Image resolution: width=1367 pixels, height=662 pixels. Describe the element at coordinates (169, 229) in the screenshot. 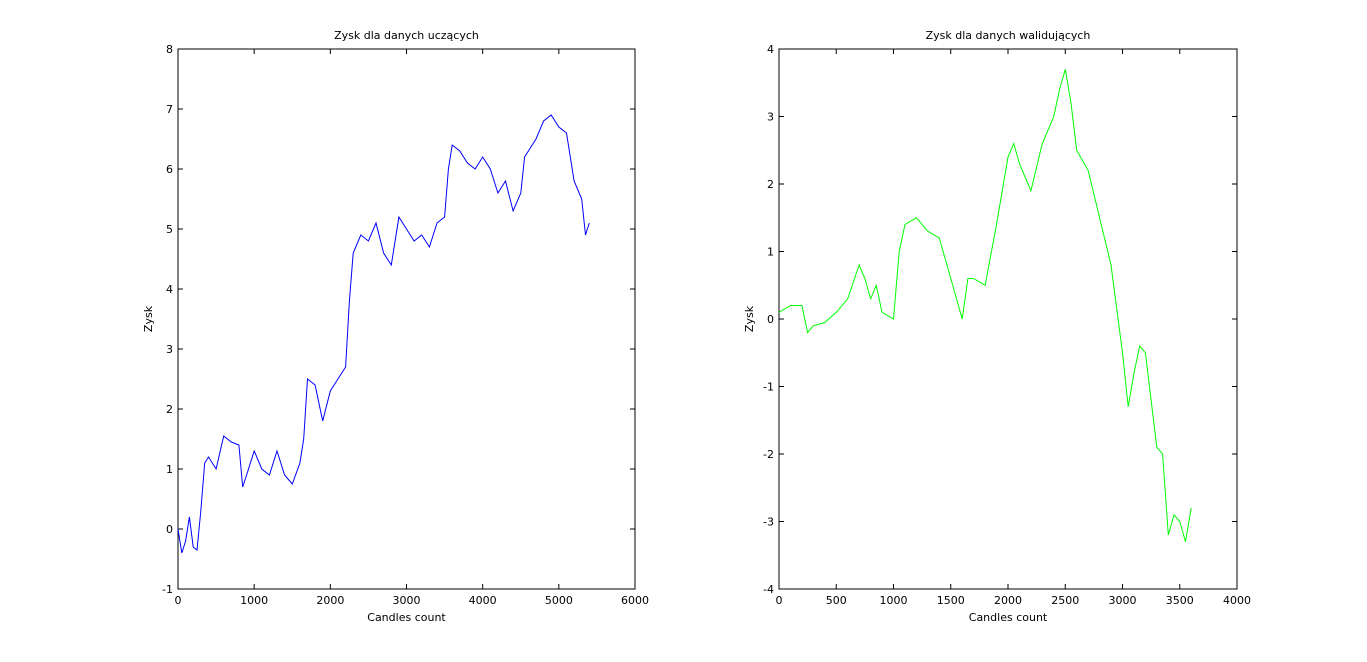

I see `y-tick-label: 5` at that location.